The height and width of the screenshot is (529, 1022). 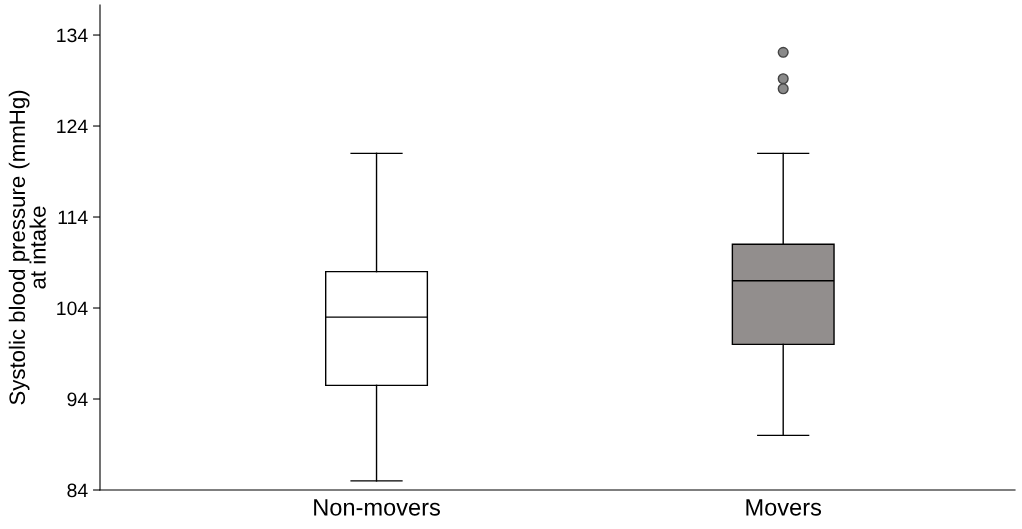 I want to click on y-tick-label: 114, so click(x=73, y=217).